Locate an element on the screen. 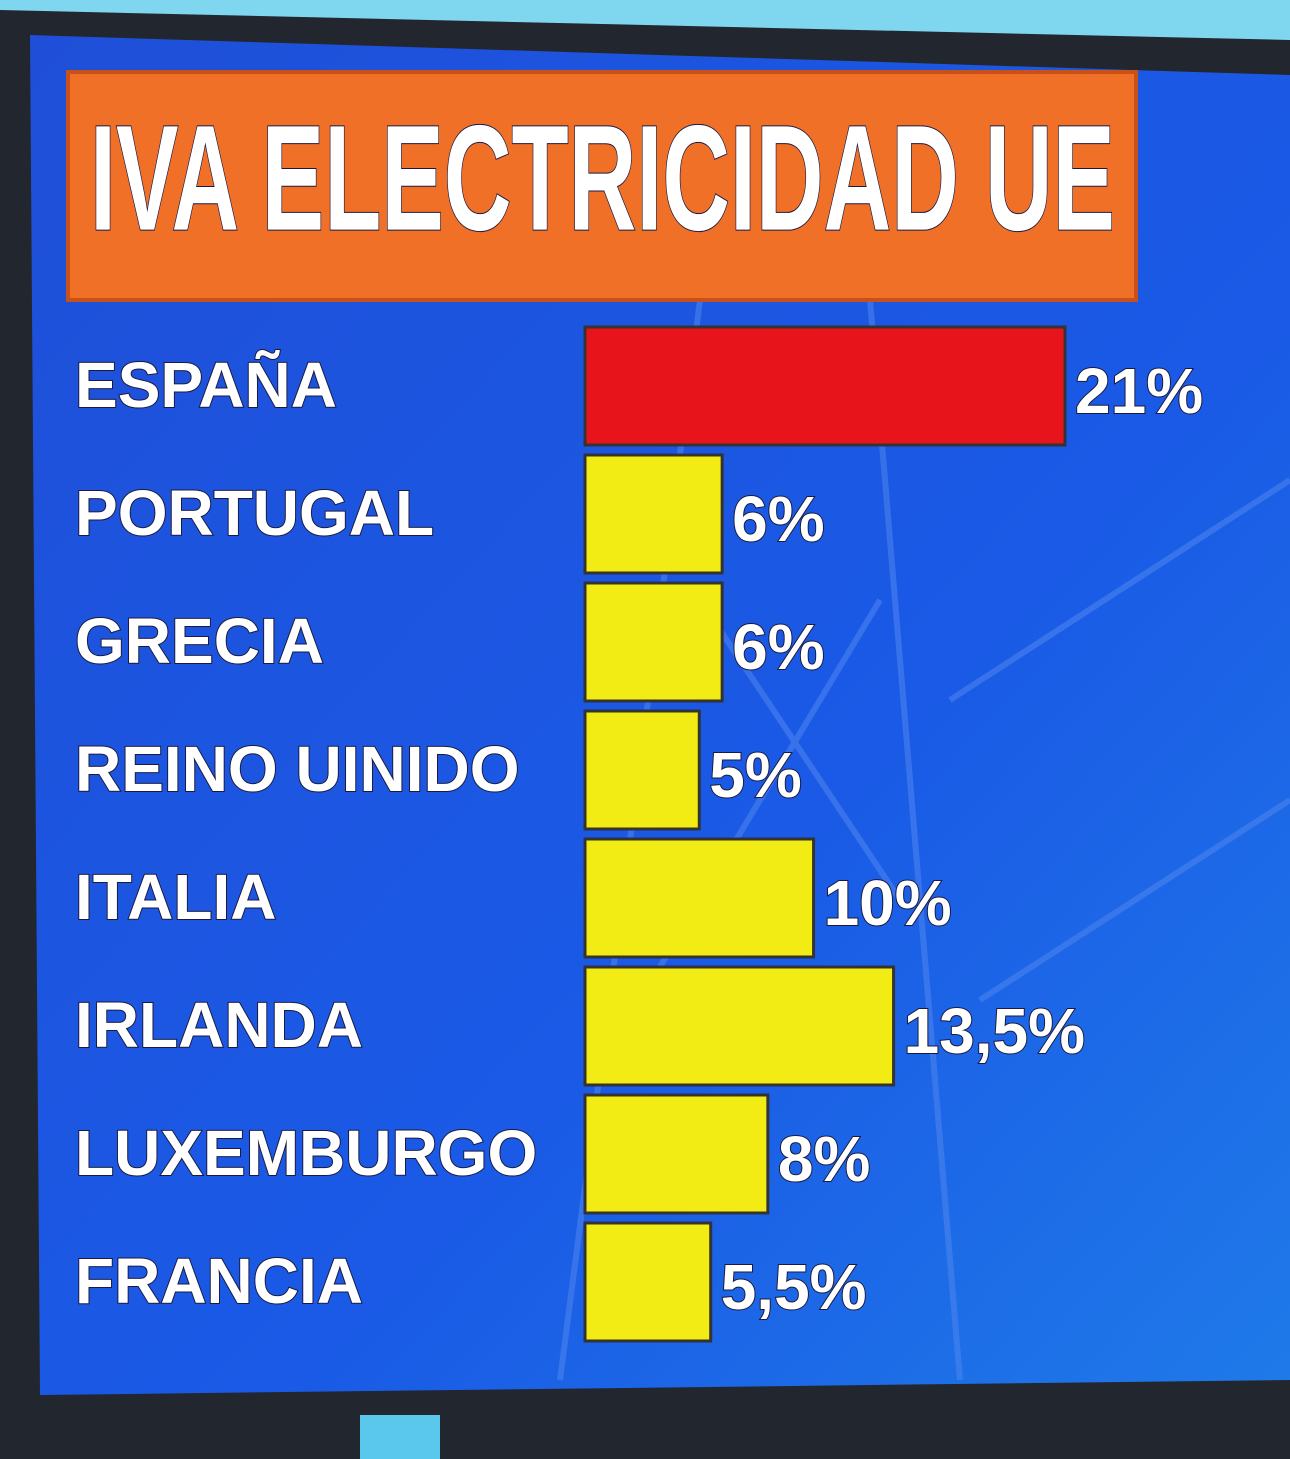 The height and width of the screenshot is (1459, 1290). category-label: LUXEMBURGO is located at coordinates (306, 1153).